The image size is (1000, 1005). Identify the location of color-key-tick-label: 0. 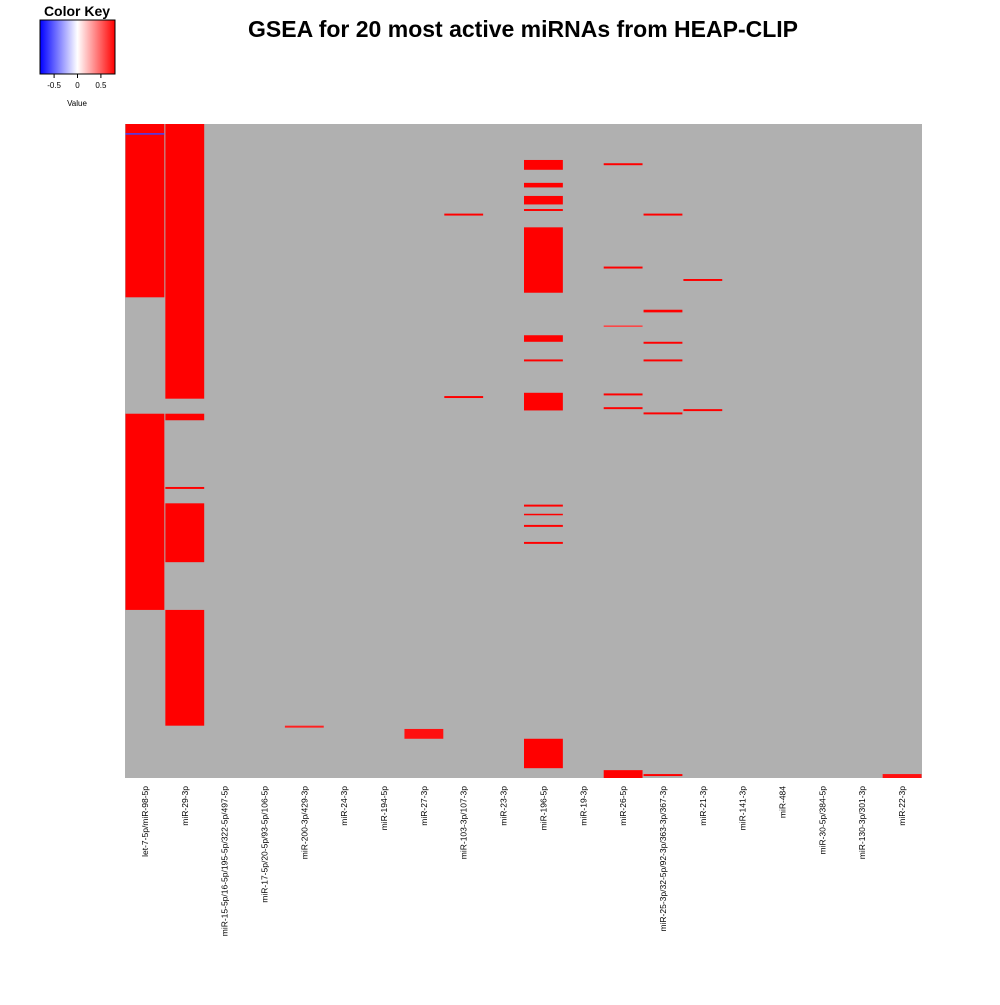
(77, 85).